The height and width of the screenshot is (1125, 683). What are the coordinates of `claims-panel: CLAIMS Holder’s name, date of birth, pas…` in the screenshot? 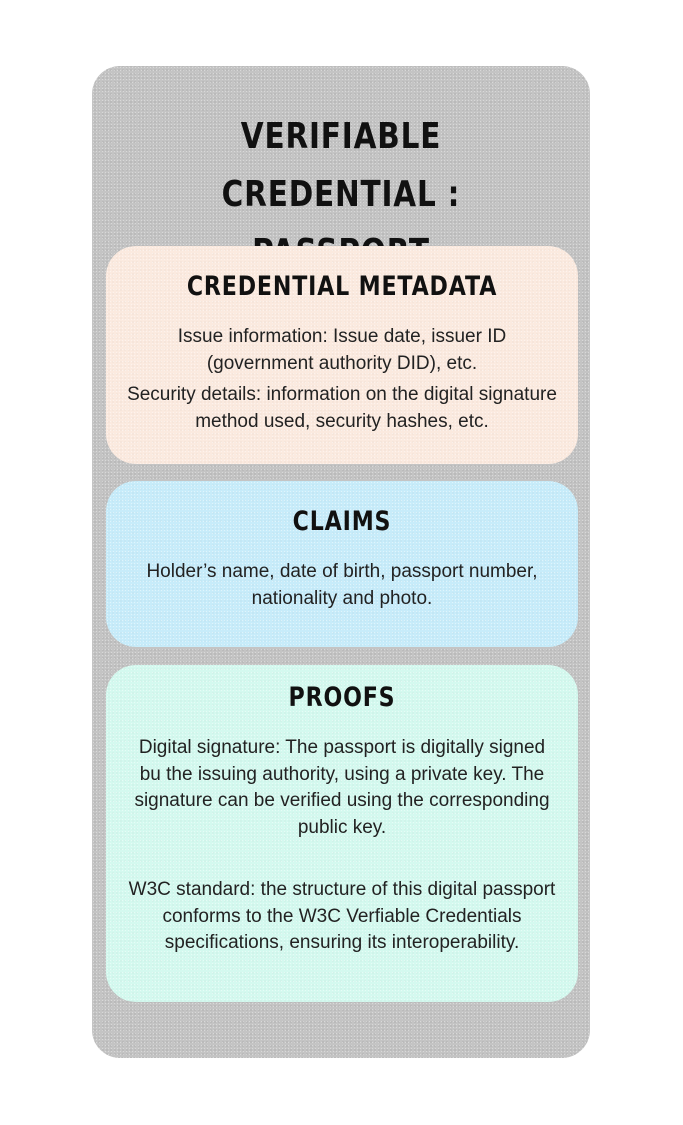 It's located at (342, 564).